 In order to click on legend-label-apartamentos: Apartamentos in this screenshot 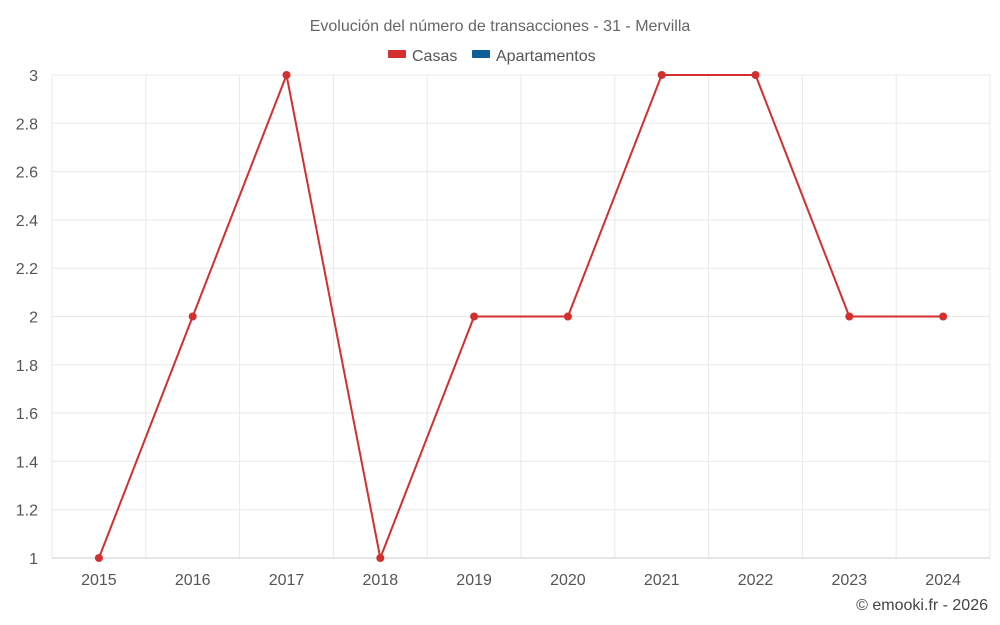, I will do `click(546, 56)`.